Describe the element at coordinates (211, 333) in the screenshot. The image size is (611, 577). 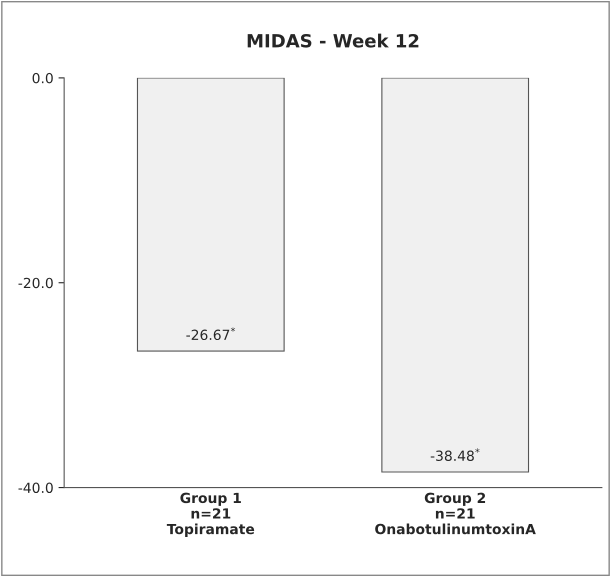
I see `data-label: -26.67$^{*}$` at that location.